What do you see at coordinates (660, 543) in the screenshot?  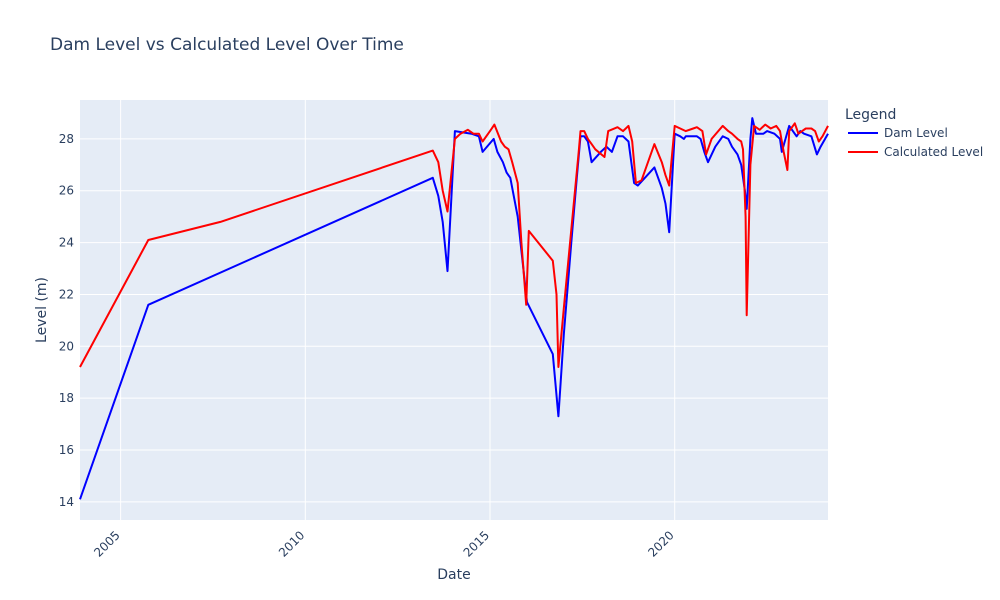 I see `x-tick-label: 2020` at bounding box center [660, 543].